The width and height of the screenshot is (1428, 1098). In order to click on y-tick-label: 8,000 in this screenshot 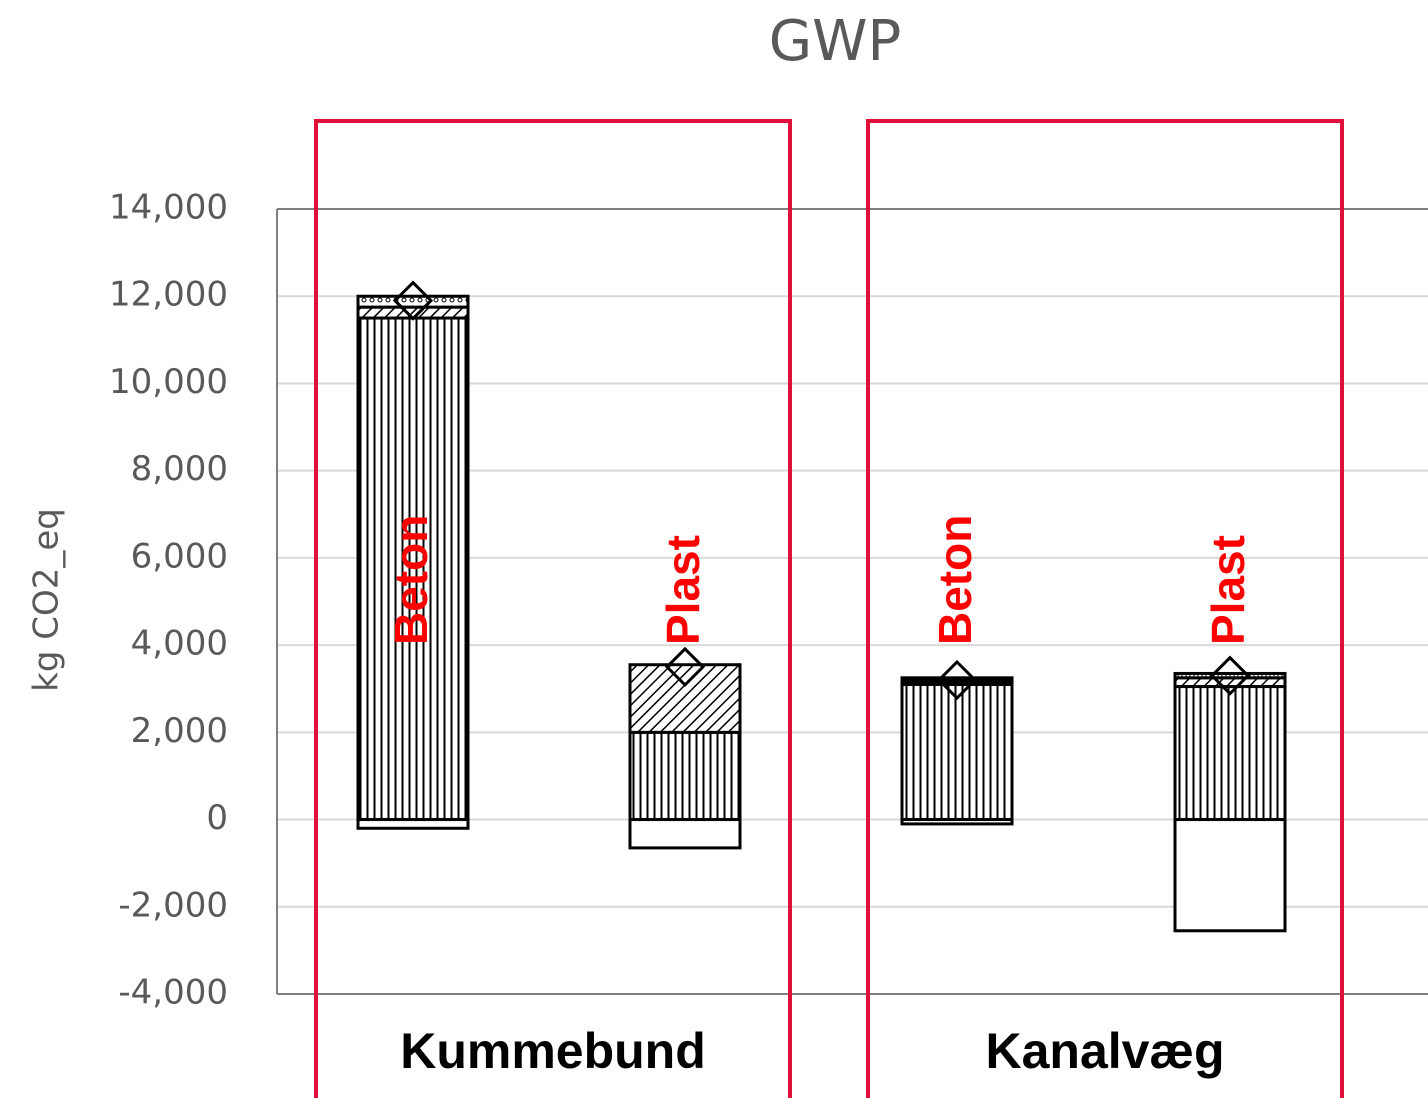, I will do `click(179, 469)`.